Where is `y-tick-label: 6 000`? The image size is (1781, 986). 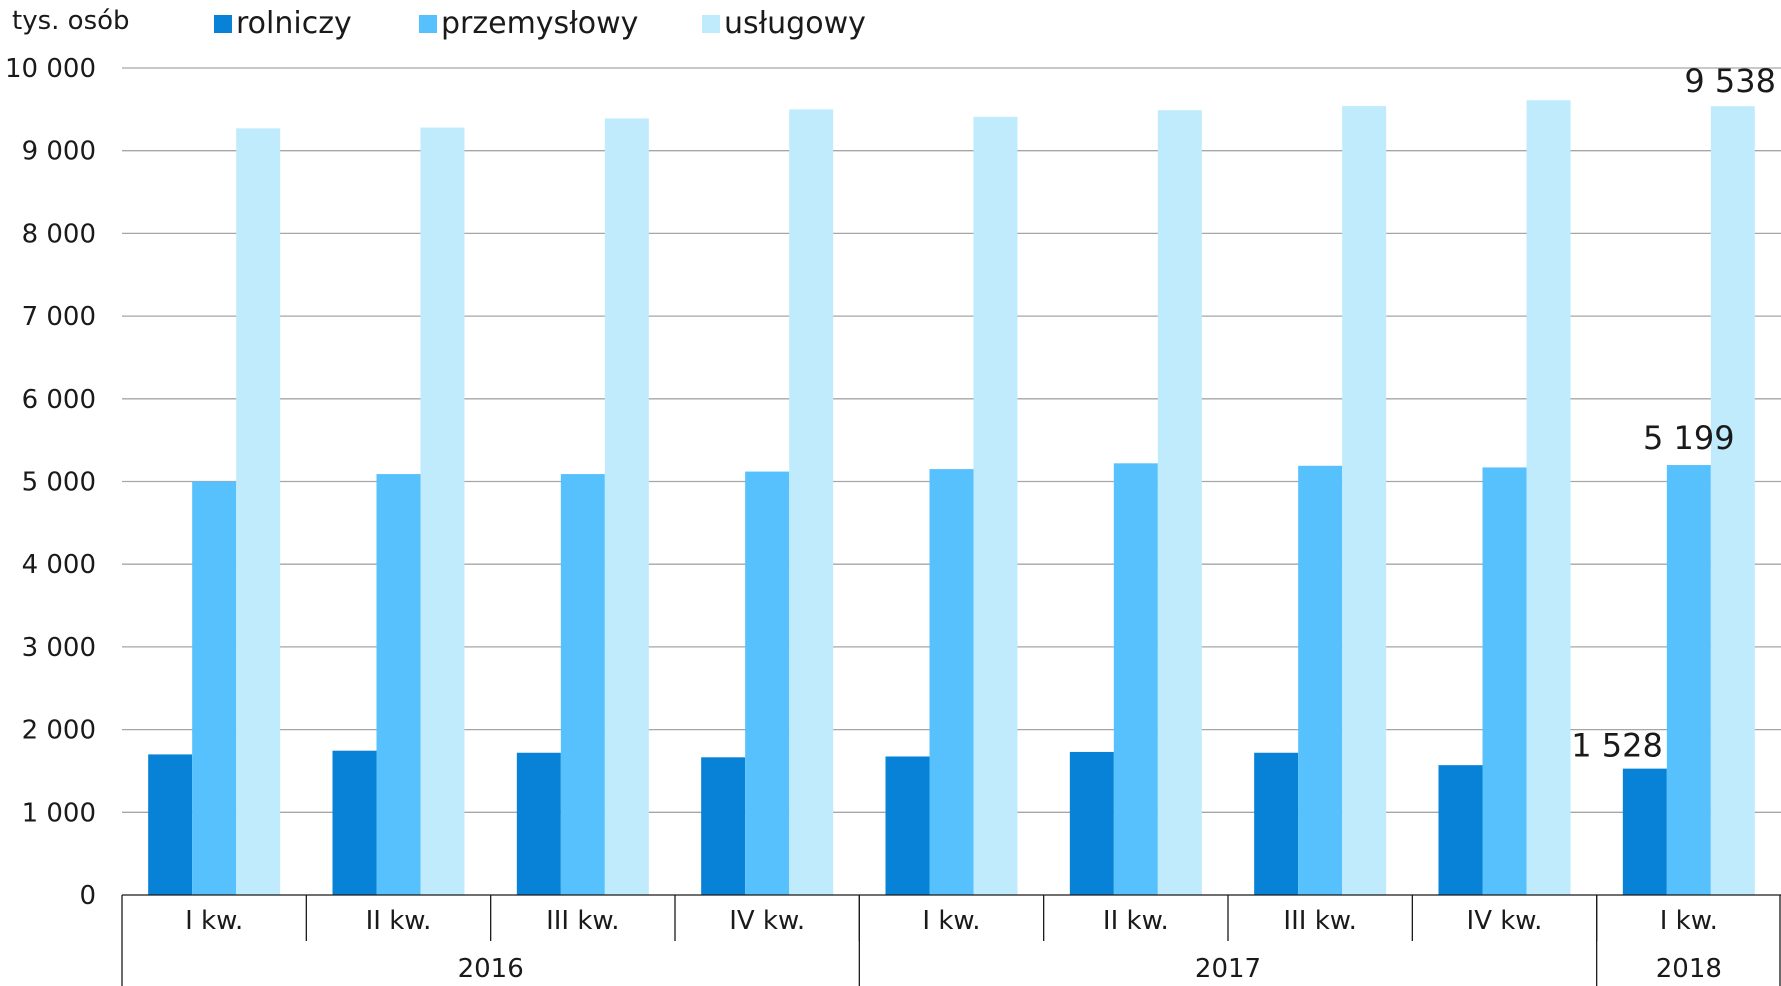 y-tick-label: 6 000 is located at coordinates (59, 400).